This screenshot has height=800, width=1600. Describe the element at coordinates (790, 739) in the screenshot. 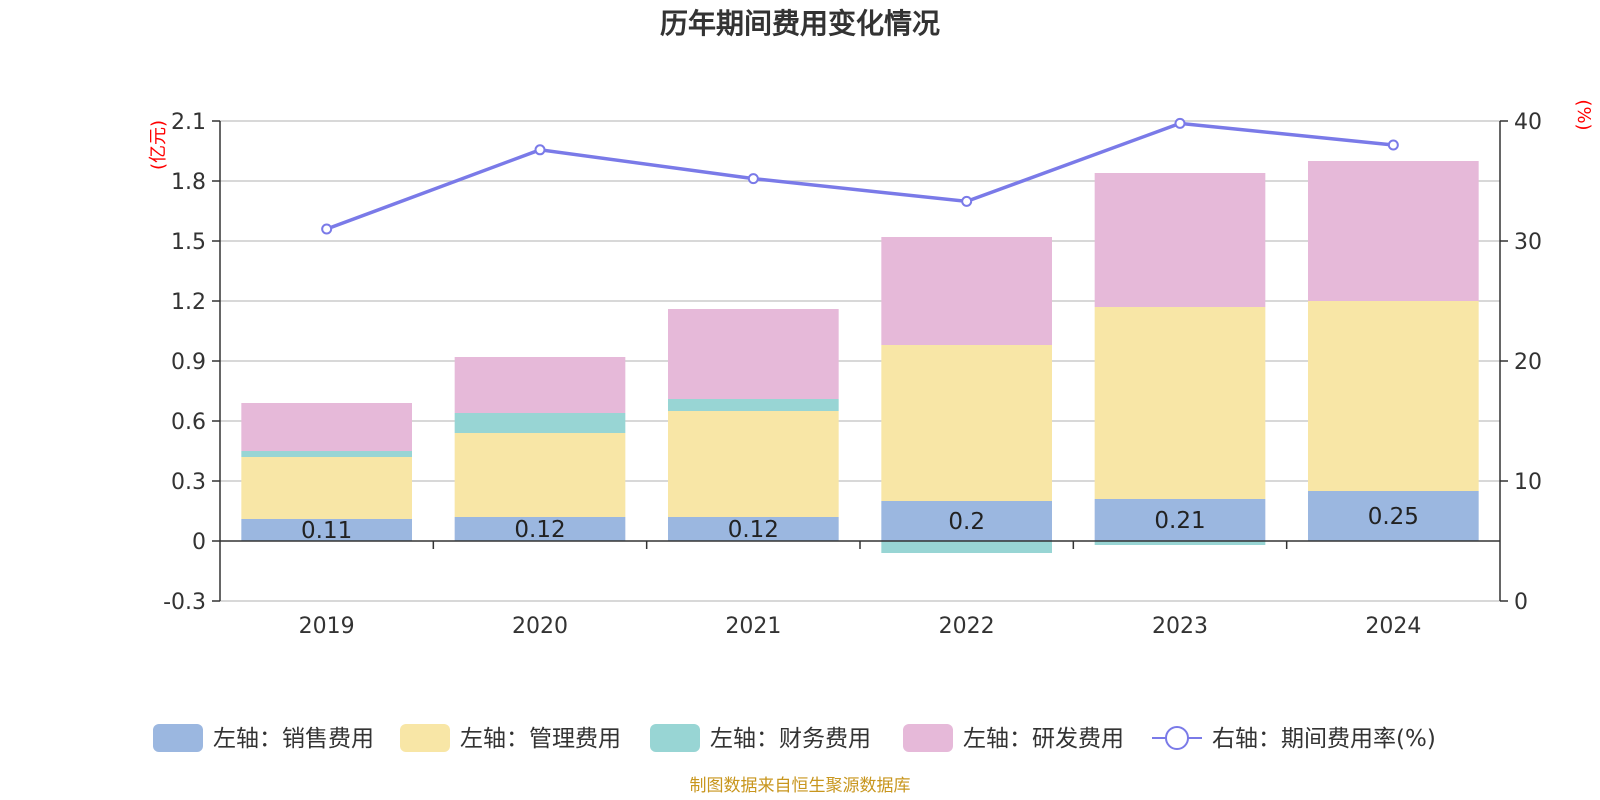

I see `legend-finance-label: 左轴：财务费用` at that location.